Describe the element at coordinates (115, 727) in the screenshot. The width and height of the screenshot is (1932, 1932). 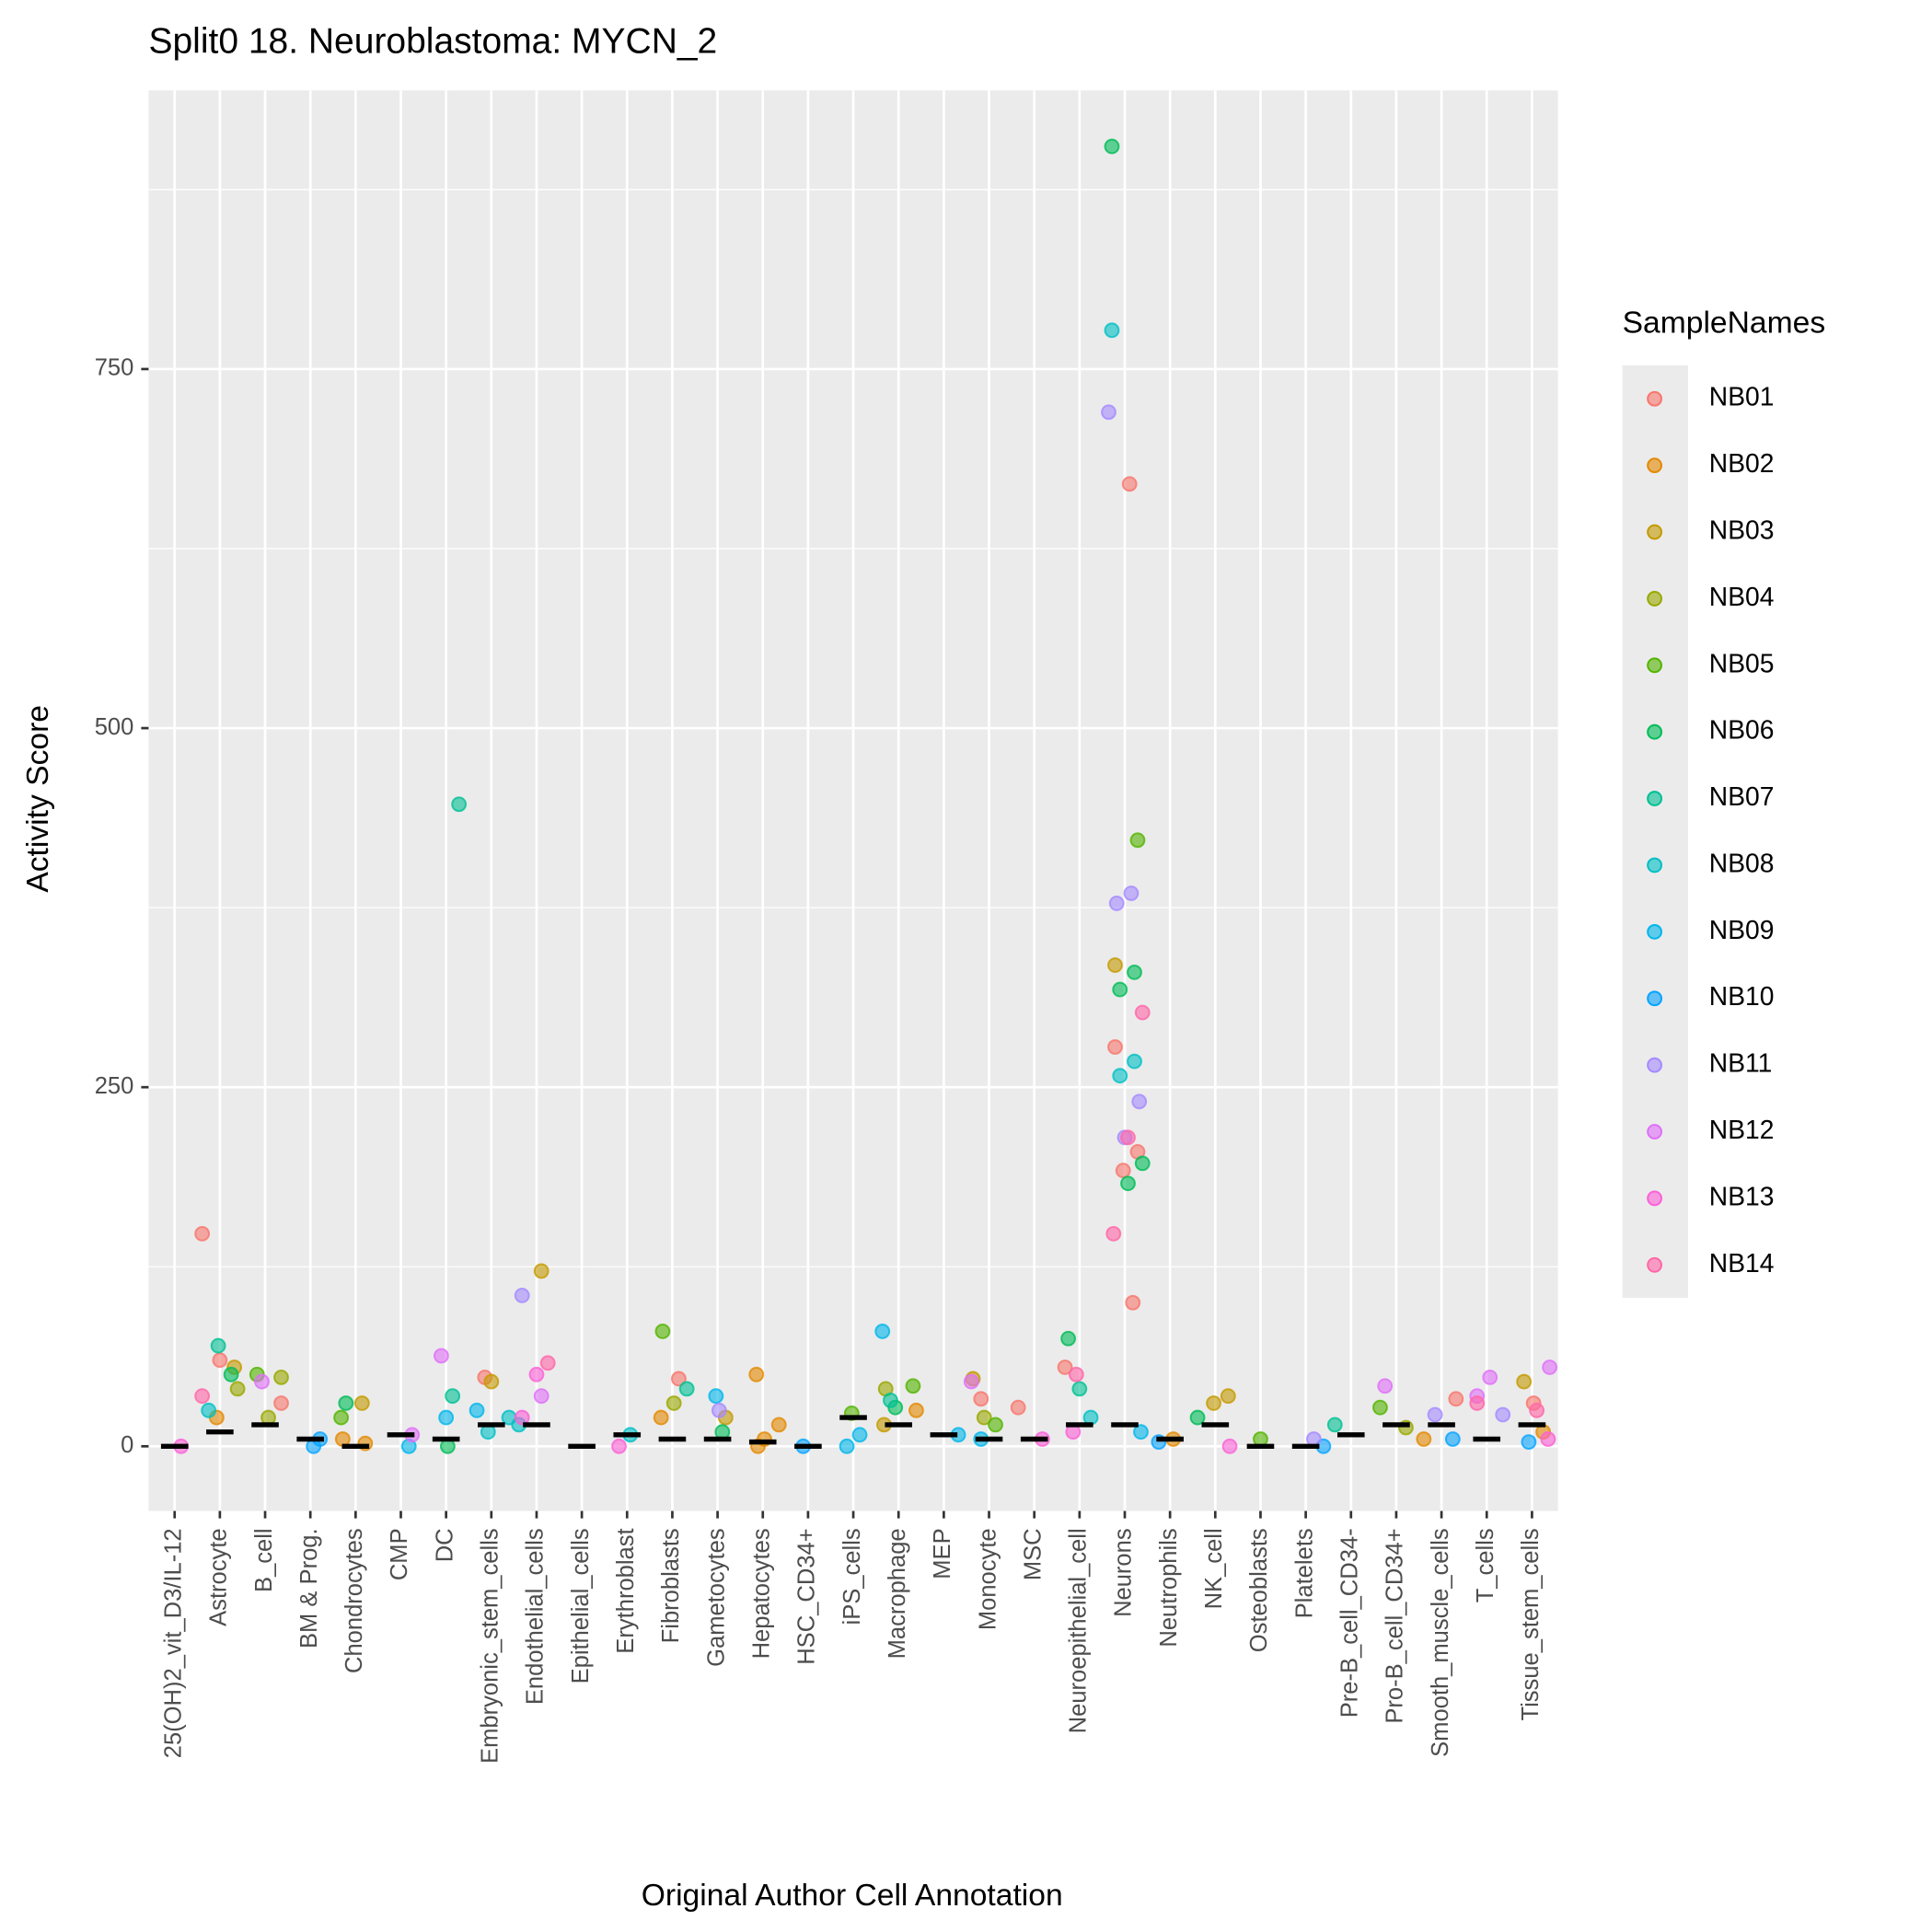
I see `y-tick-label: 500` at that location.